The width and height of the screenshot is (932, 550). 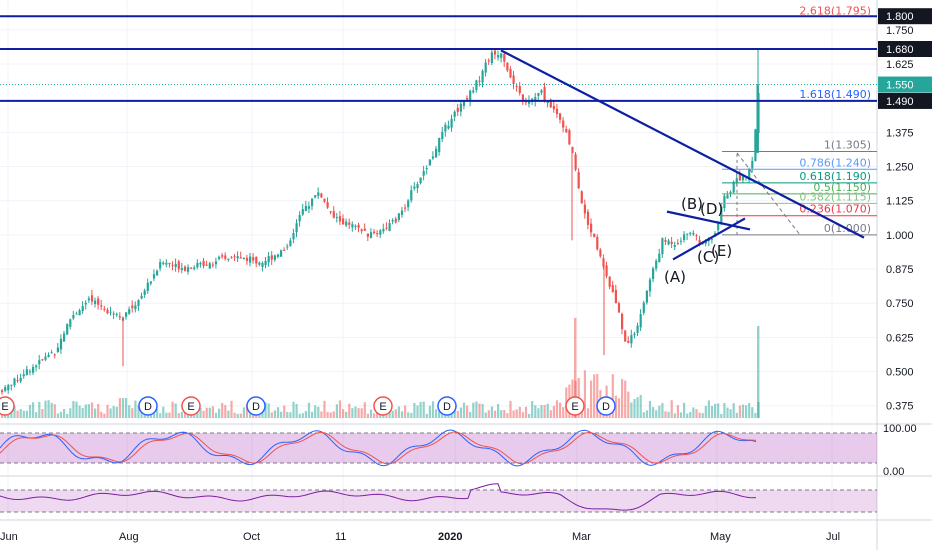 I want to click on fib-level-label: 0.5(1.150), so click(x=842, y=187).